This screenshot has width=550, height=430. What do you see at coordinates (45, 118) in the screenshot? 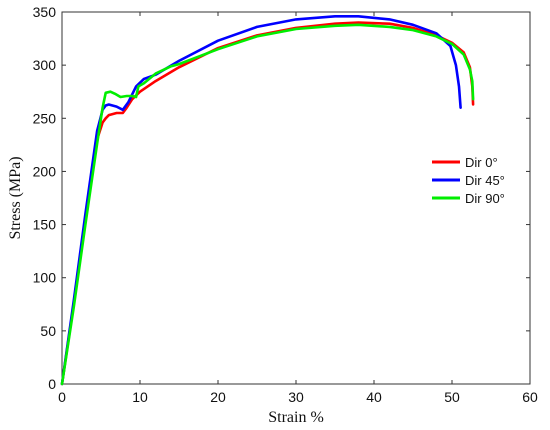
I see `y-tick-label: 250` at bounding box center [45, 118].